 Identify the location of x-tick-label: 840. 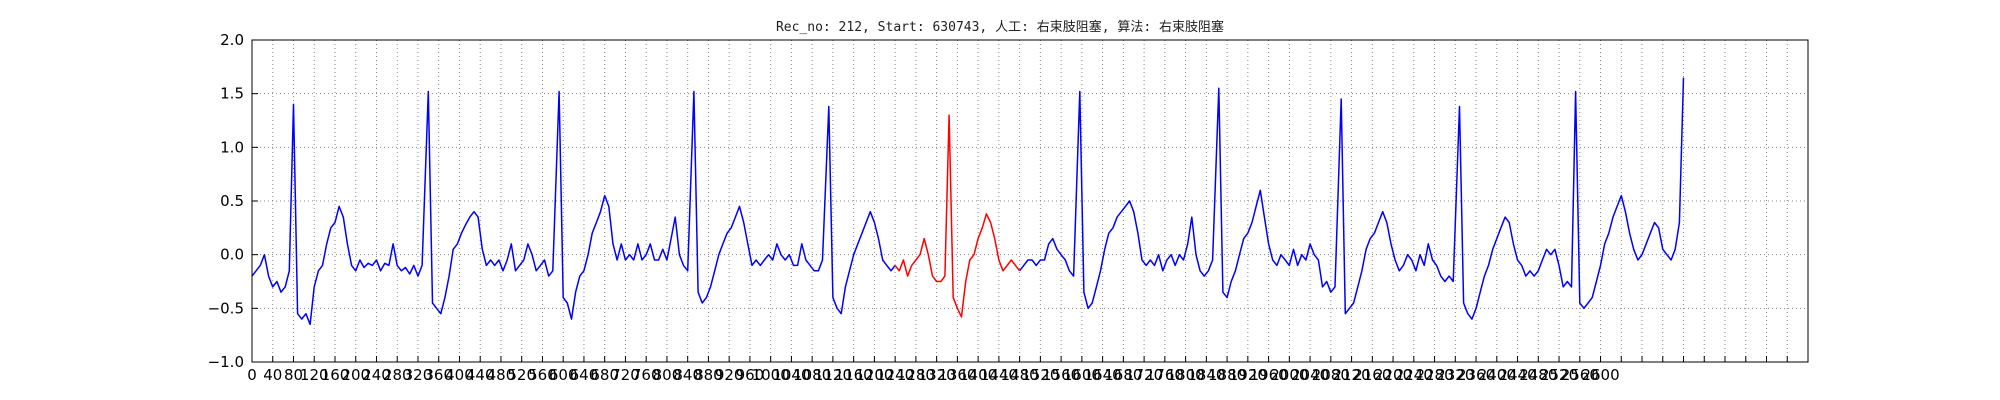
(687, 375).